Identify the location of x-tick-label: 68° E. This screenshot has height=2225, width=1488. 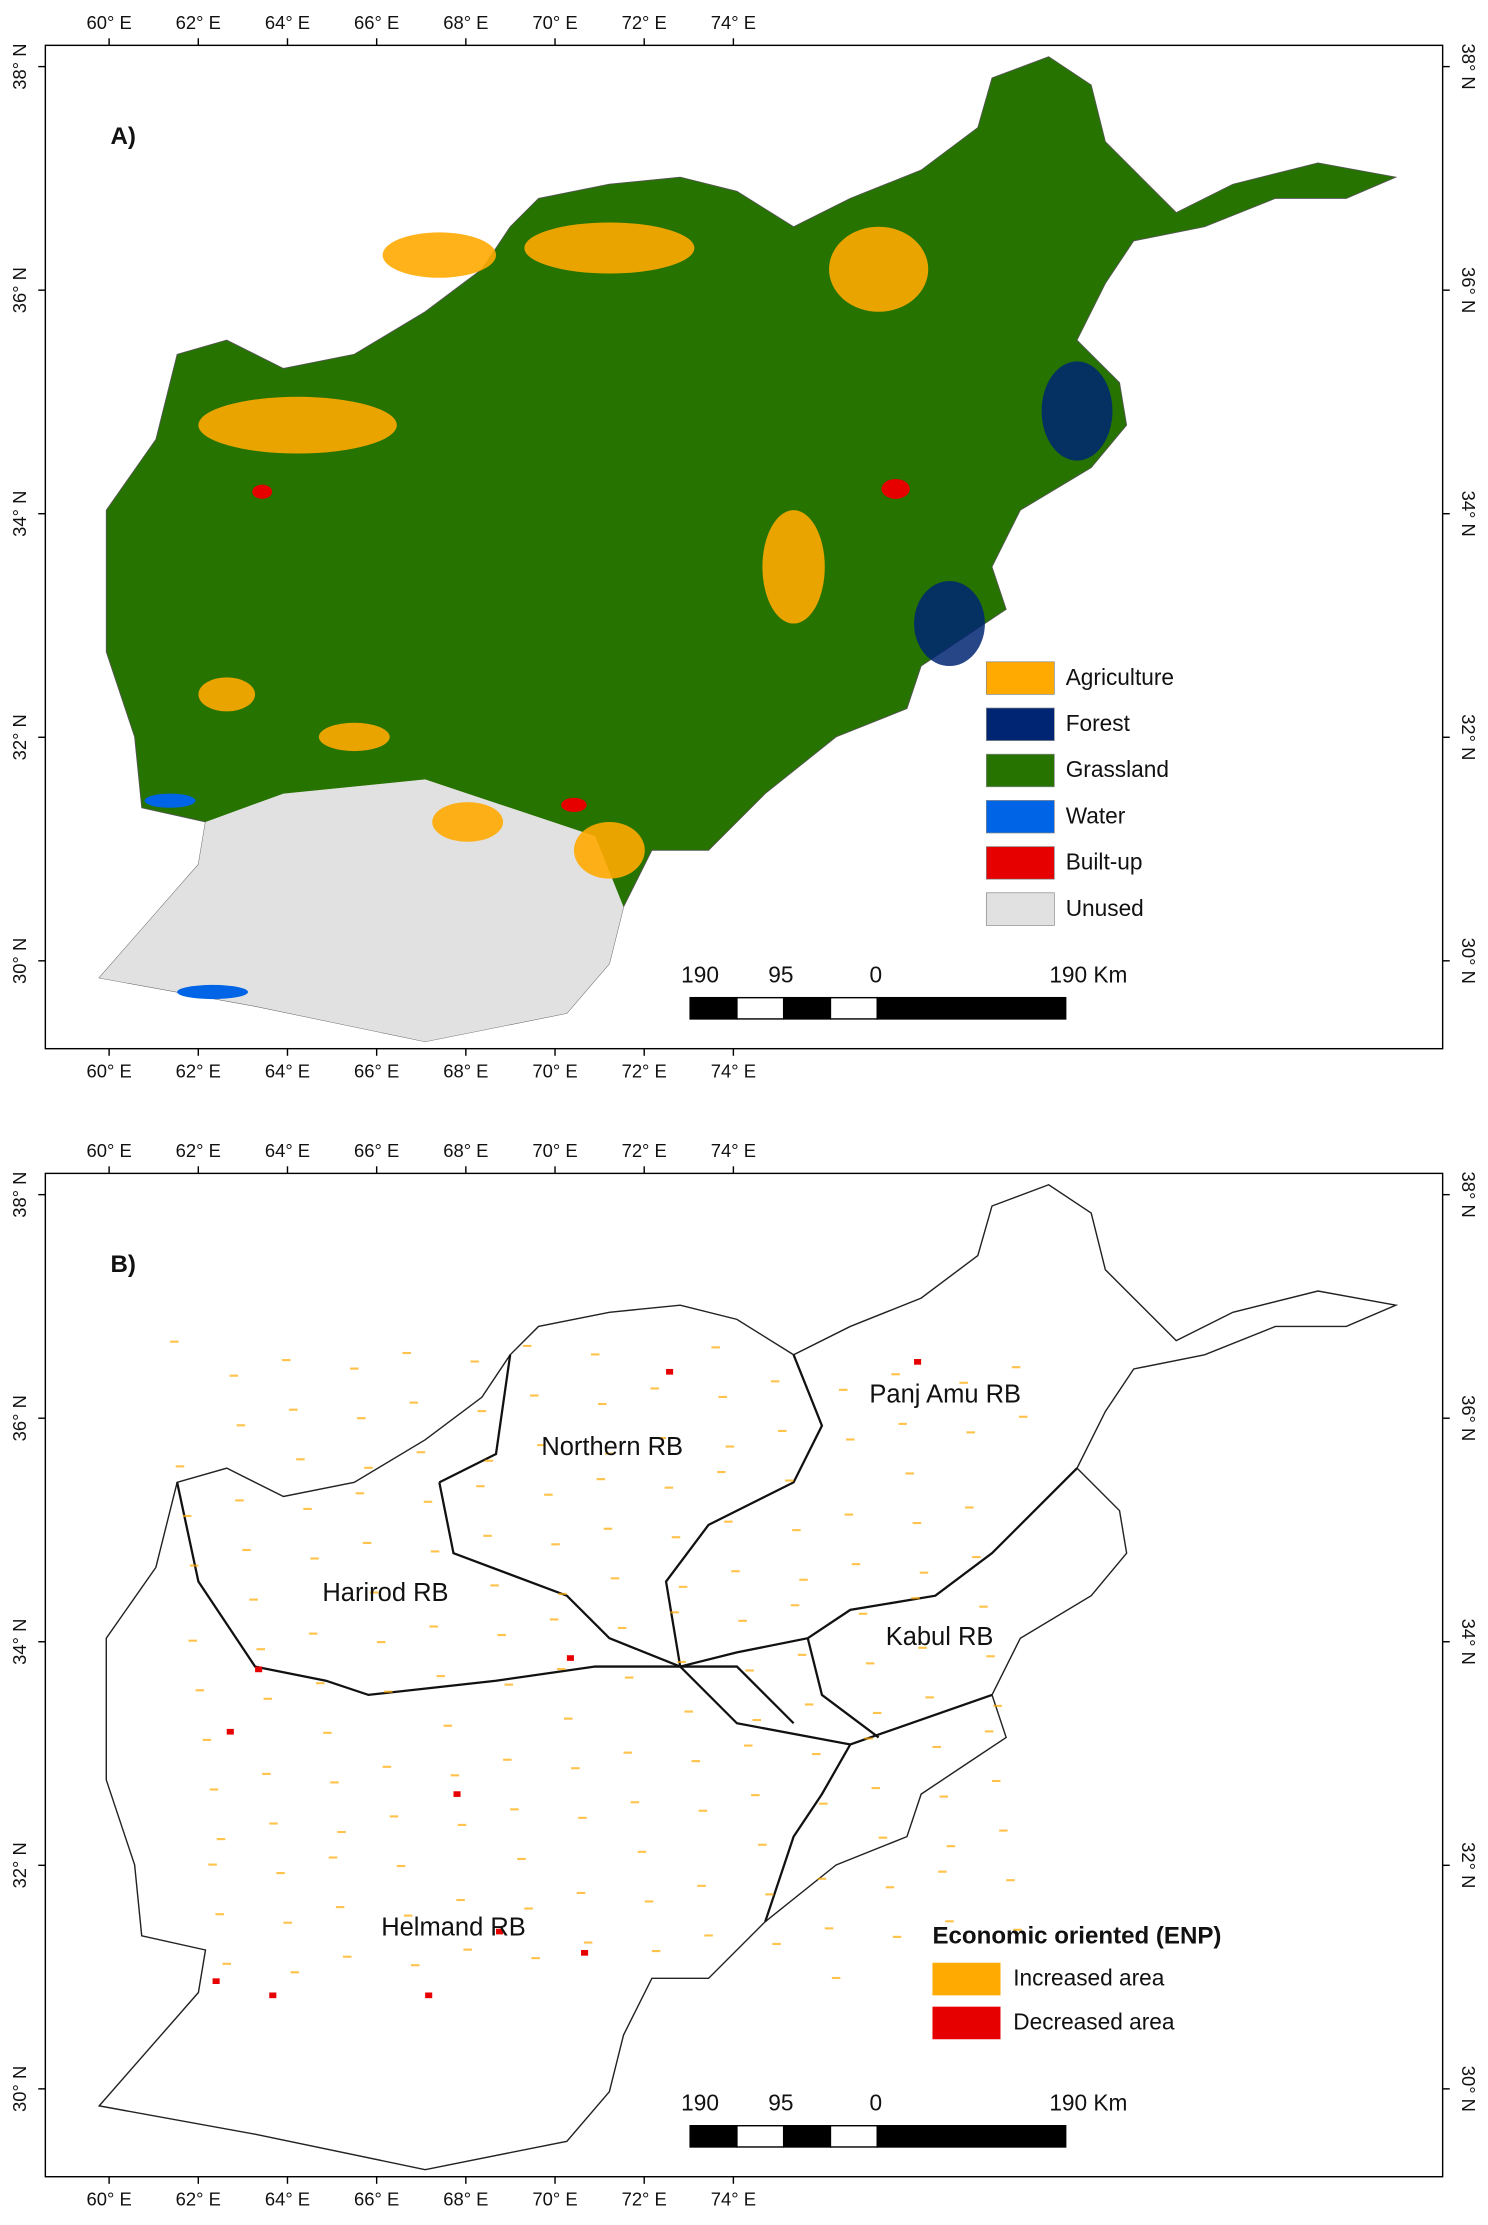
(465, 1150).